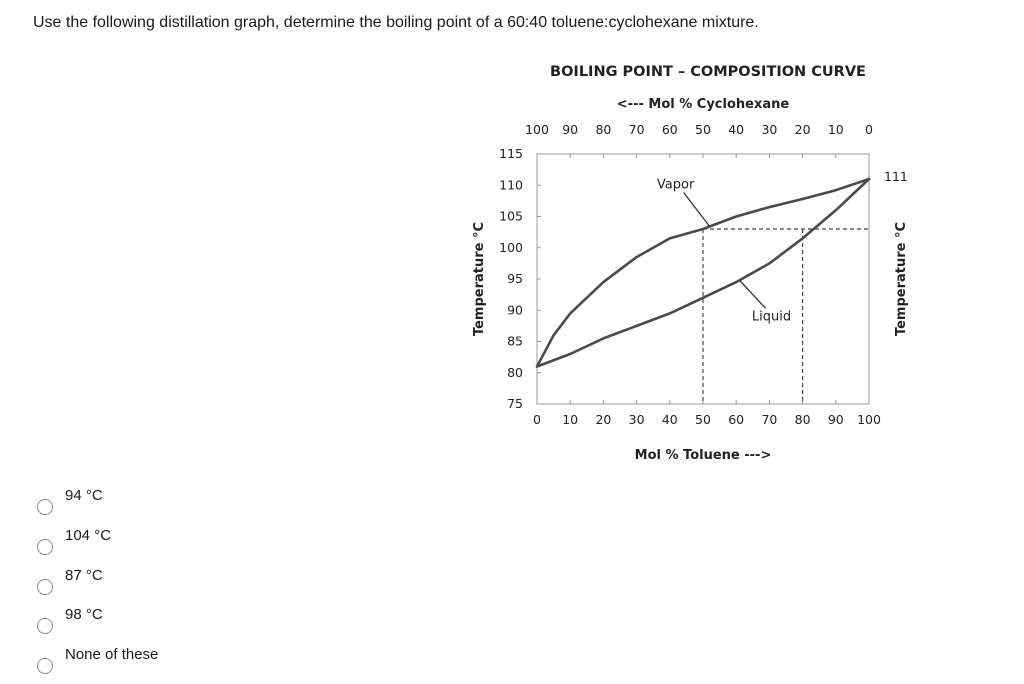 This screenshot has height=684, width=1024. I want to click on x-tick-label: 50, so click(703, 419).